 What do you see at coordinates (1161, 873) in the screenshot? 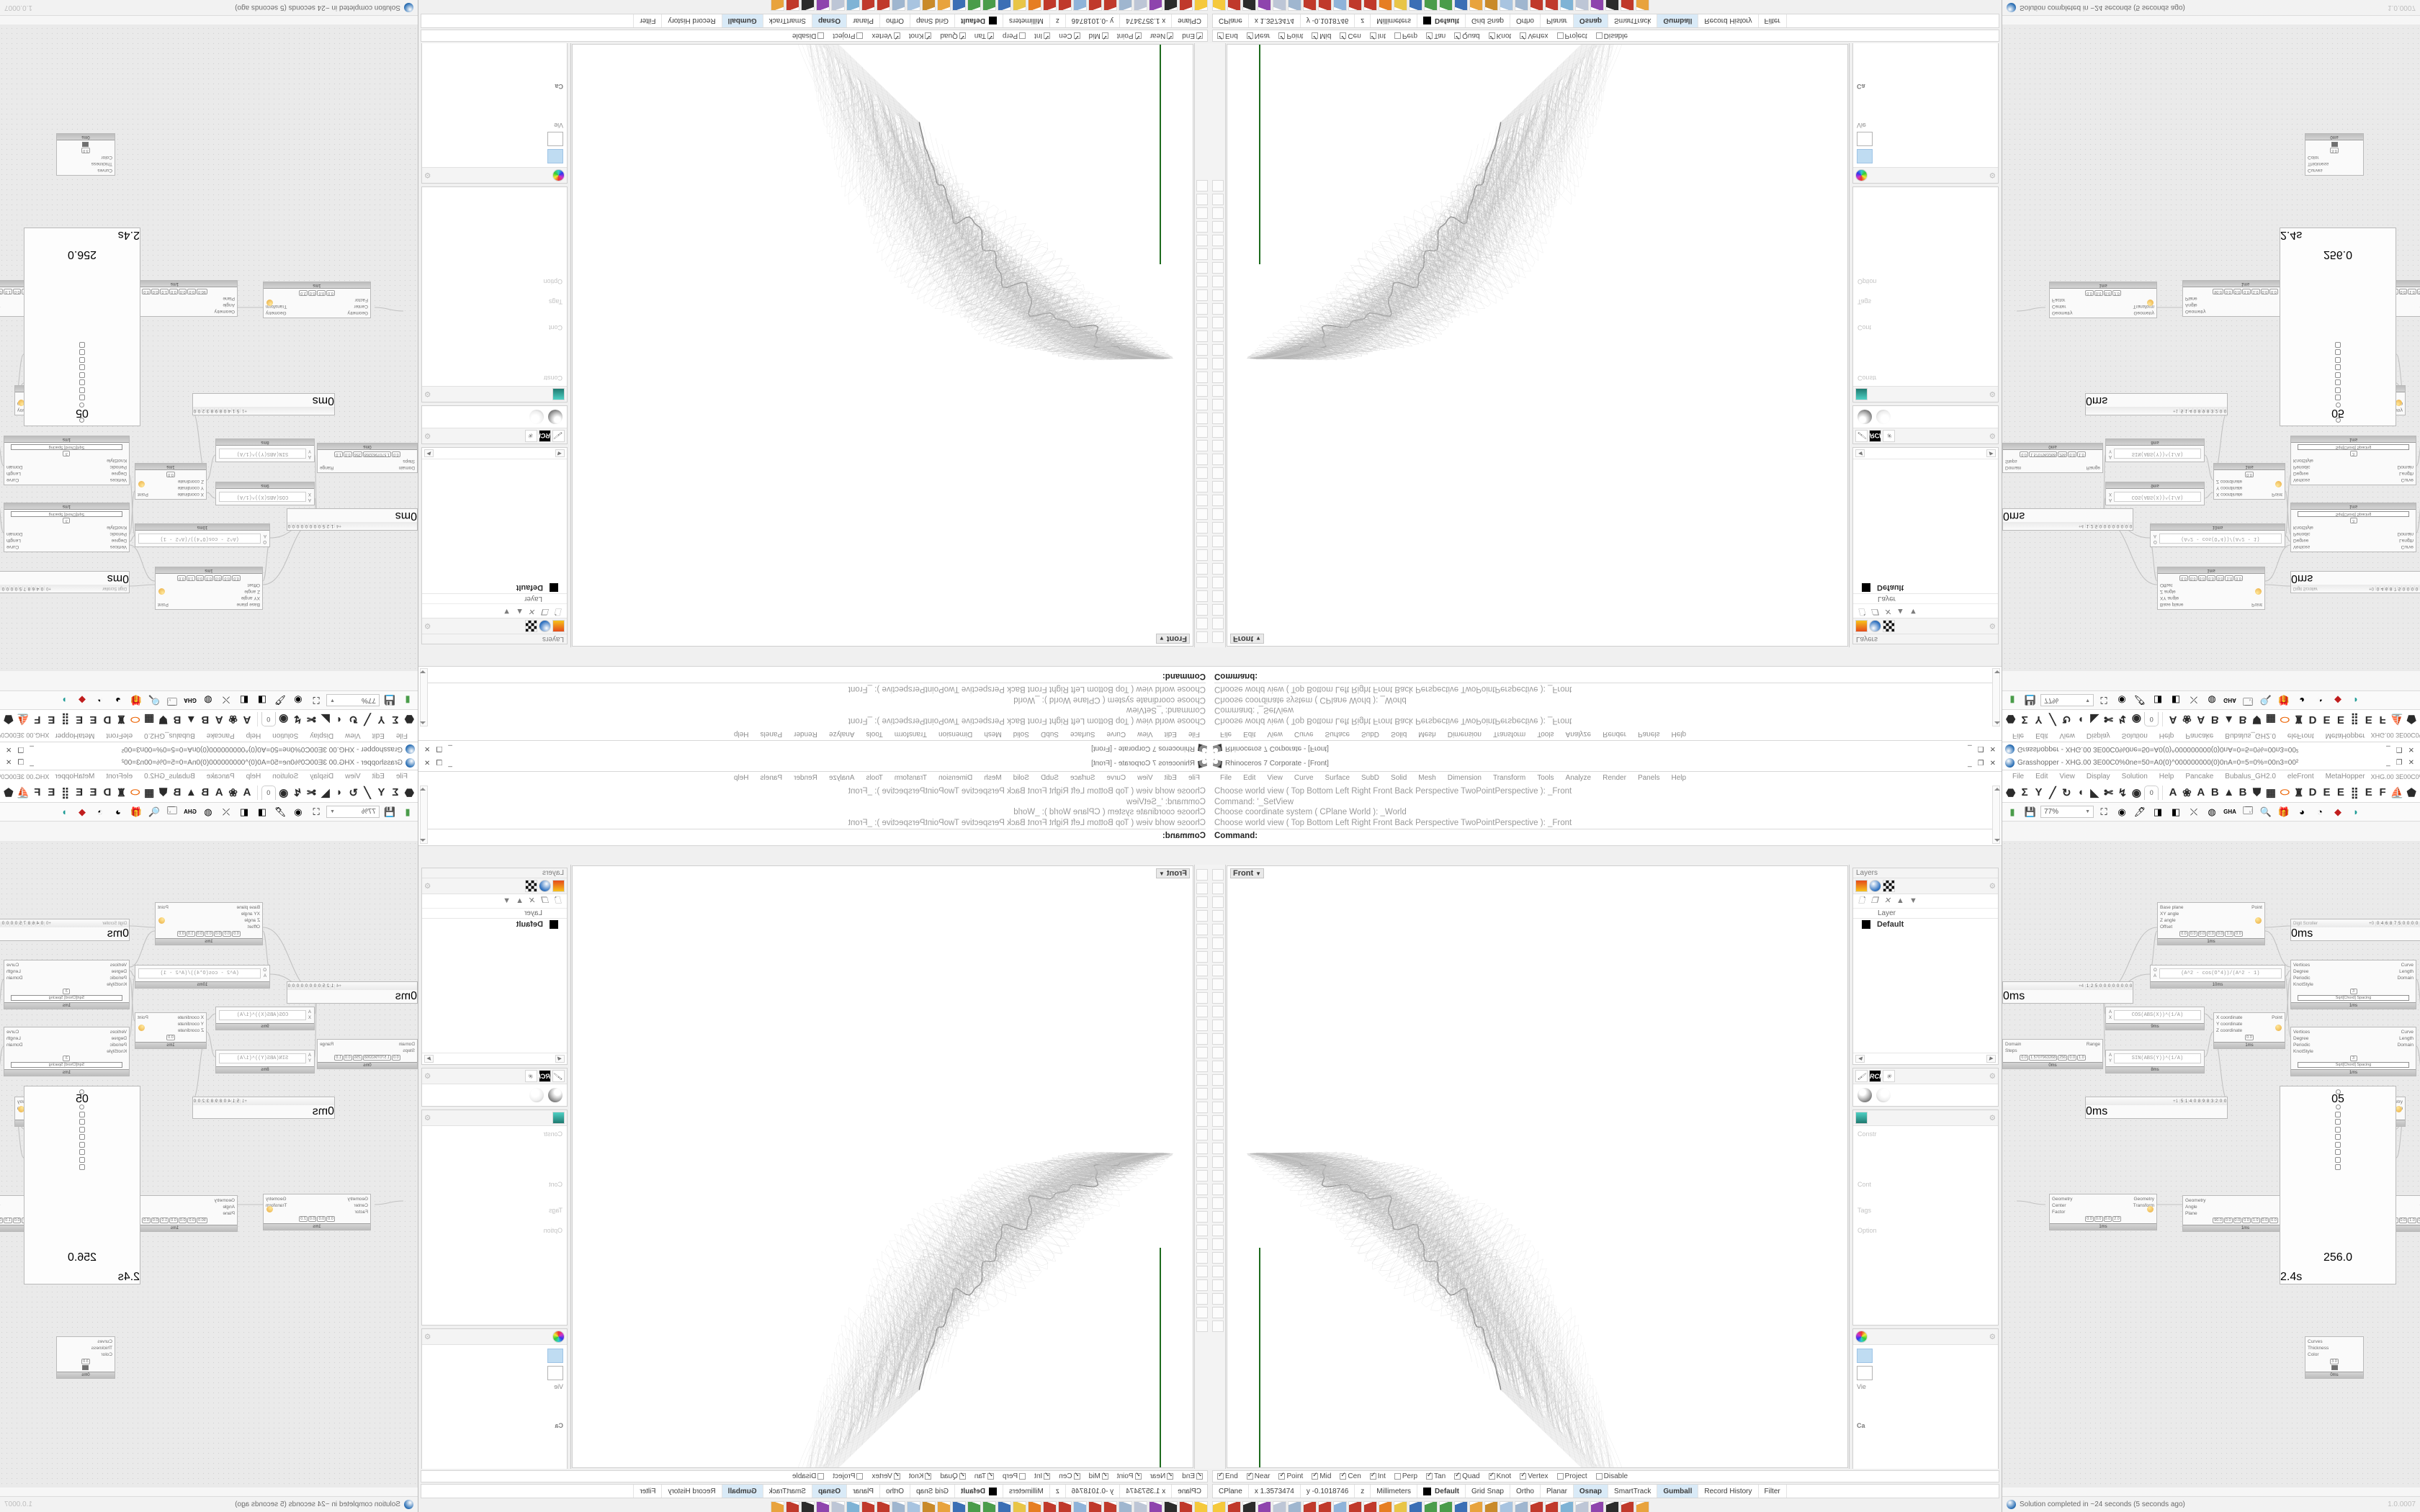
I see `chevron-down-icon: ▼` at bounding box center [1161, 873].